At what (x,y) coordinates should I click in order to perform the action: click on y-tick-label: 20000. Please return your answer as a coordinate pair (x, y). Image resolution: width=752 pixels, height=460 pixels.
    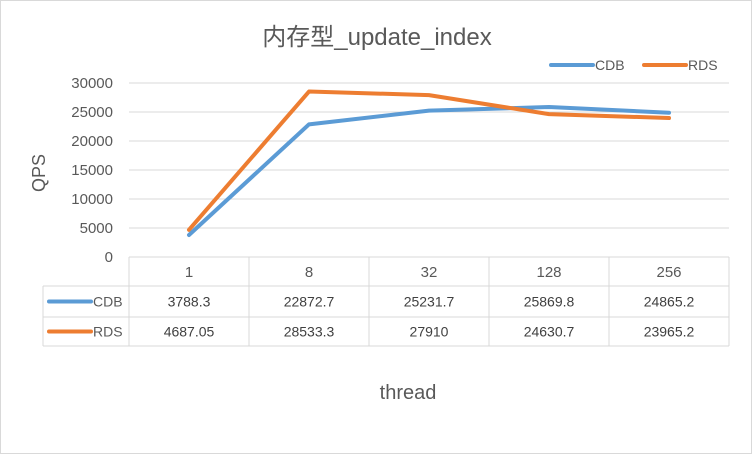
    Looking at the image, I should click on (92, 141).